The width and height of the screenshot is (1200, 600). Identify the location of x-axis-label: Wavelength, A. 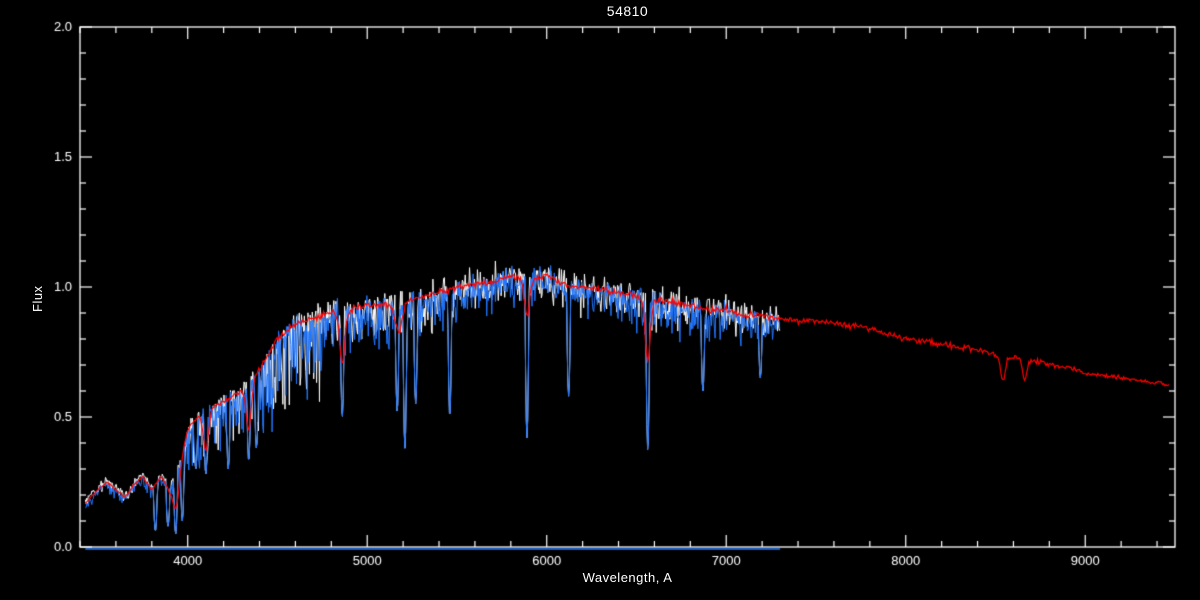
(627, 577).